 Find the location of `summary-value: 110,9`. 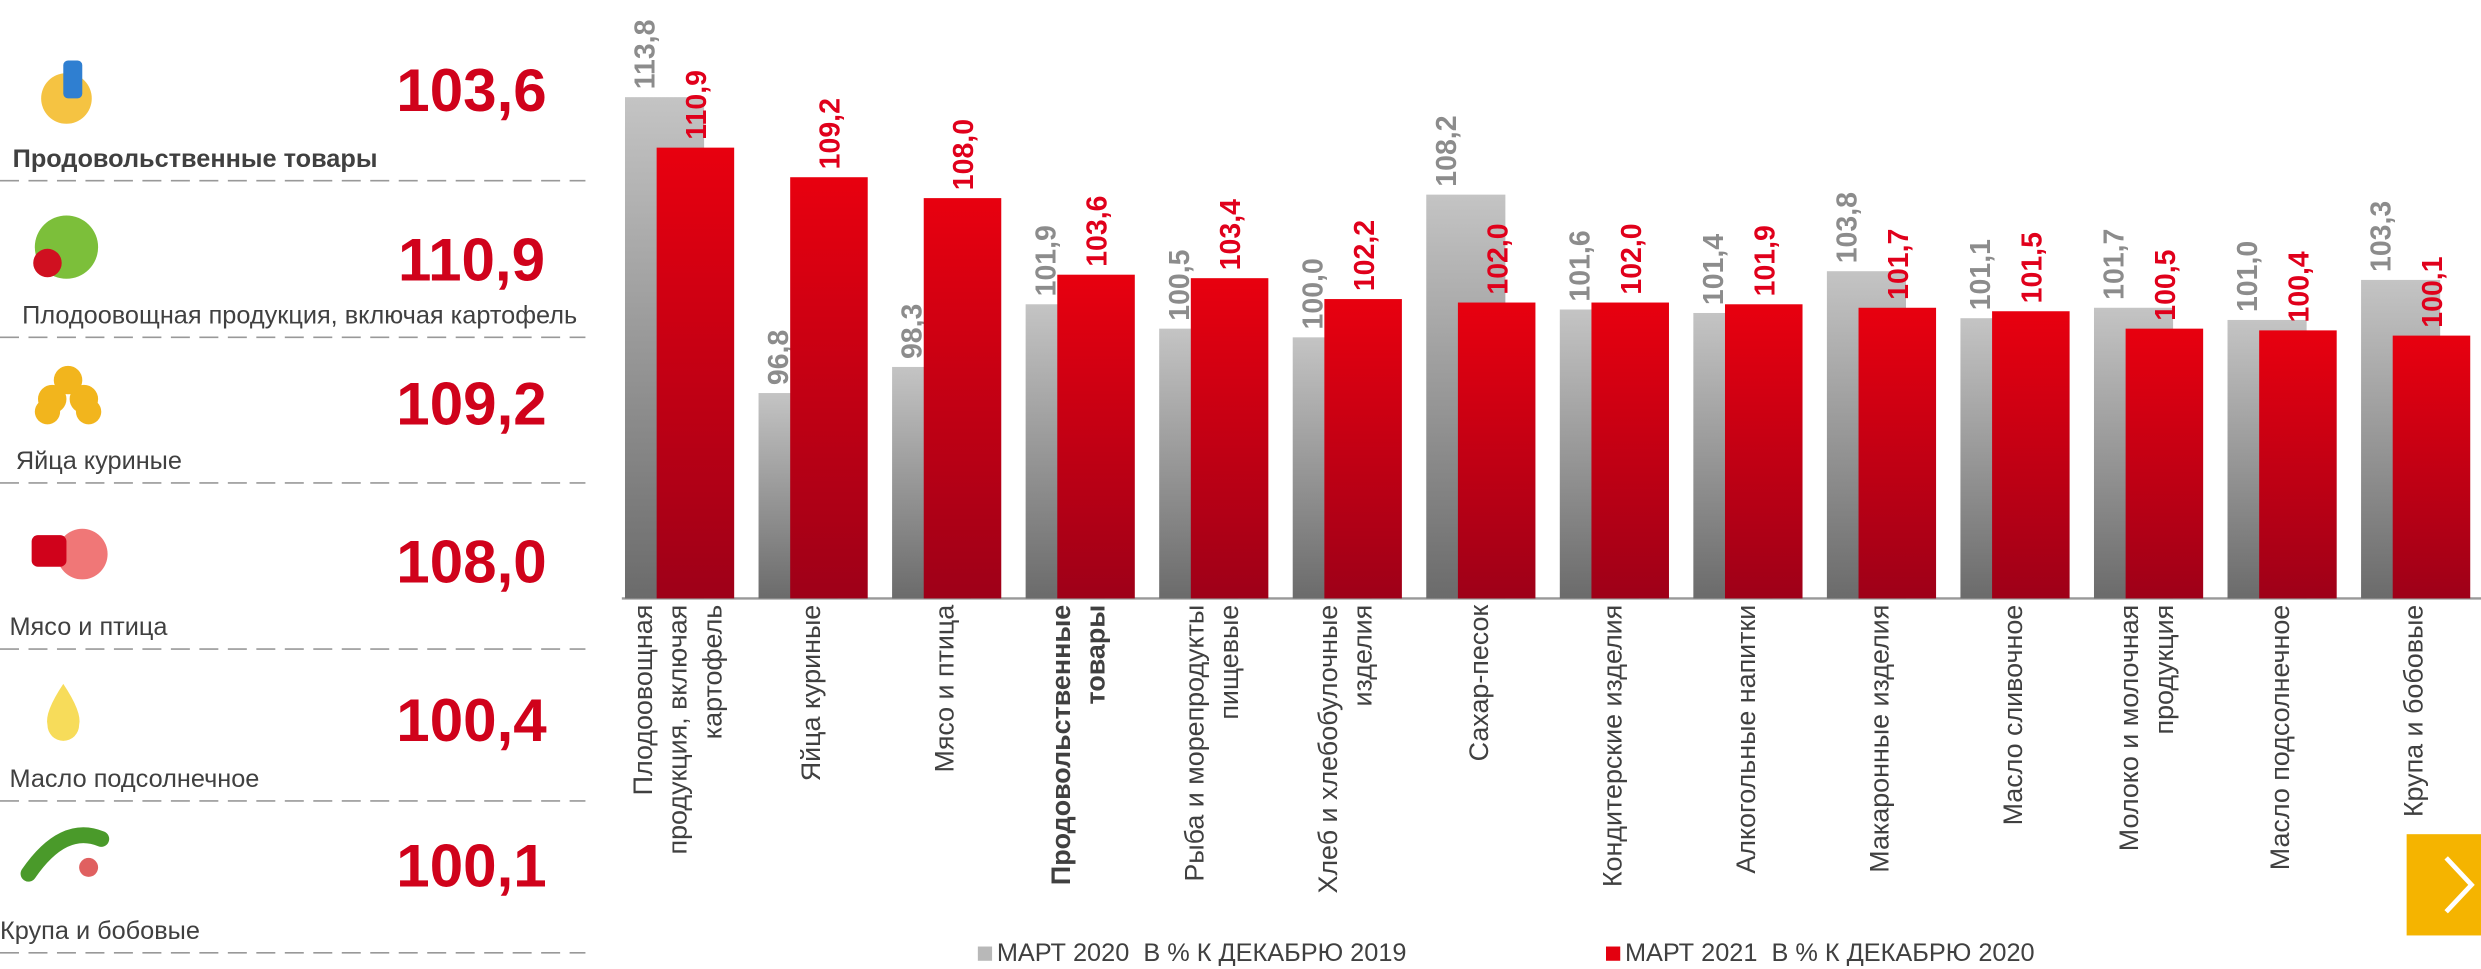

summary-value: 110,9 is located at coordinates (471, 259).